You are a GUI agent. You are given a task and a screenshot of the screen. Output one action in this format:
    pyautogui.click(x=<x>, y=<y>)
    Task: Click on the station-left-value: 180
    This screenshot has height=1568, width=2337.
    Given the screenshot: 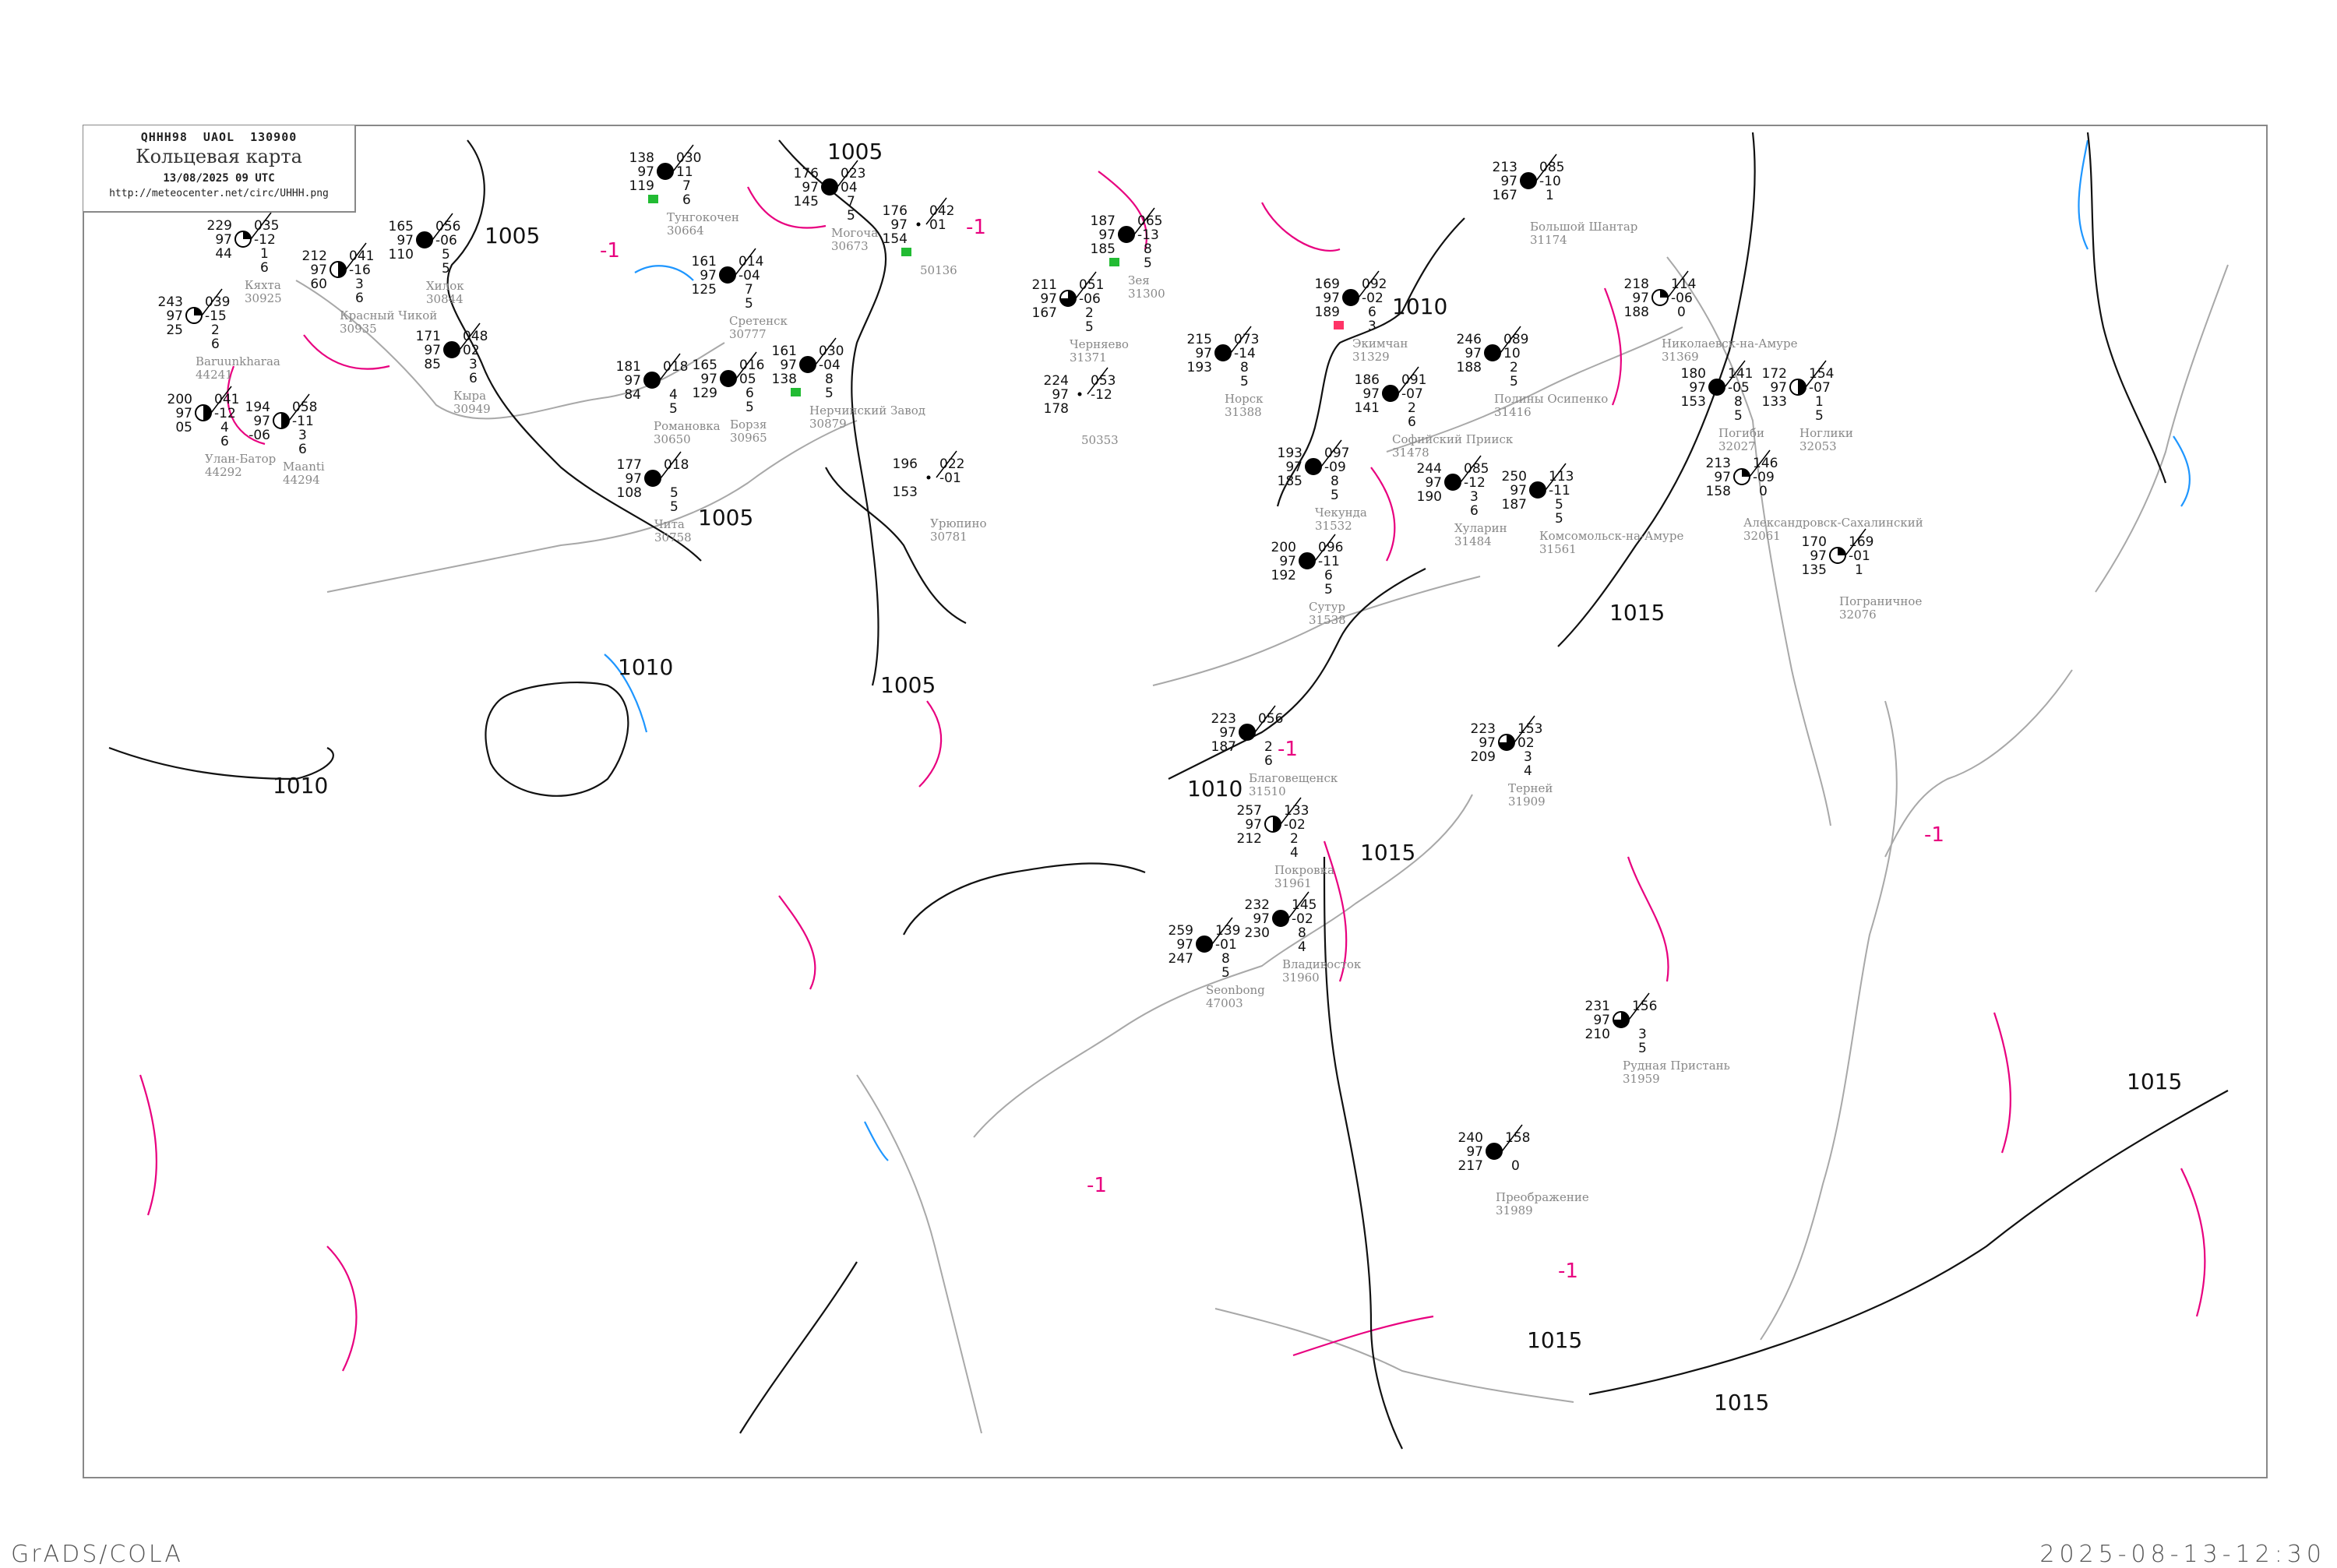 What is the action you would take?
    pyautogui.click(x=1694, y=374)
    